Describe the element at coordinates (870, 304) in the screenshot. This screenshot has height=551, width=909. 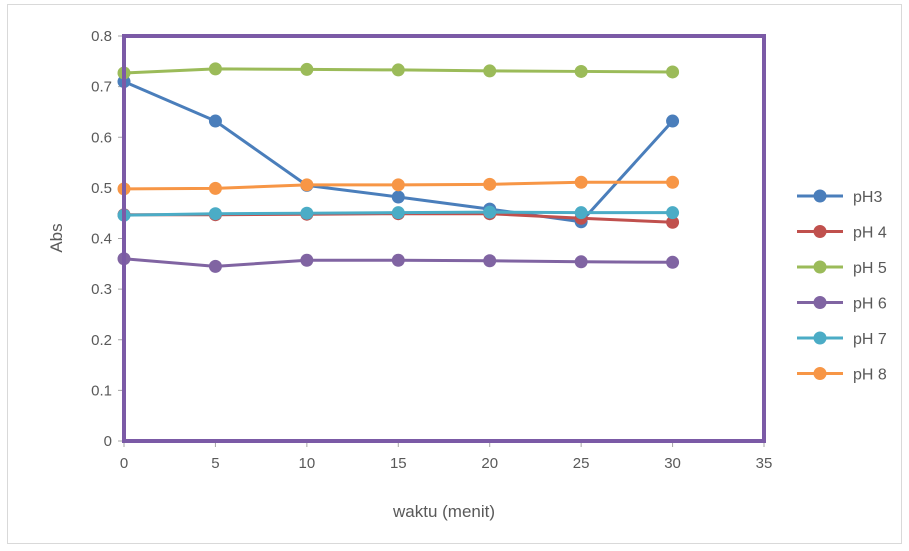
I see `legend-label: pH 6` at that location.